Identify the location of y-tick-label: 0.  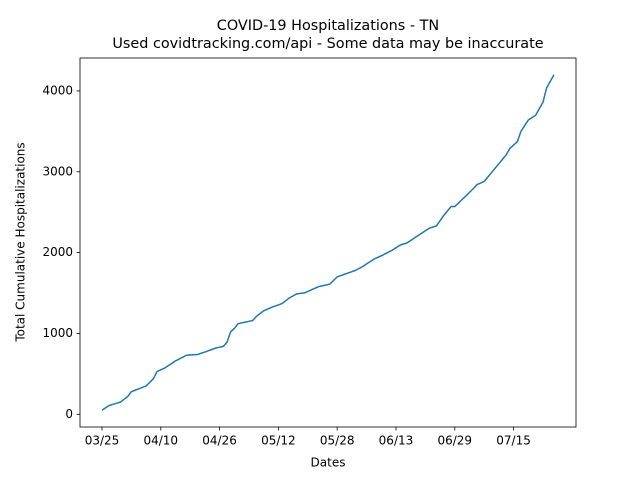
(69, 414).